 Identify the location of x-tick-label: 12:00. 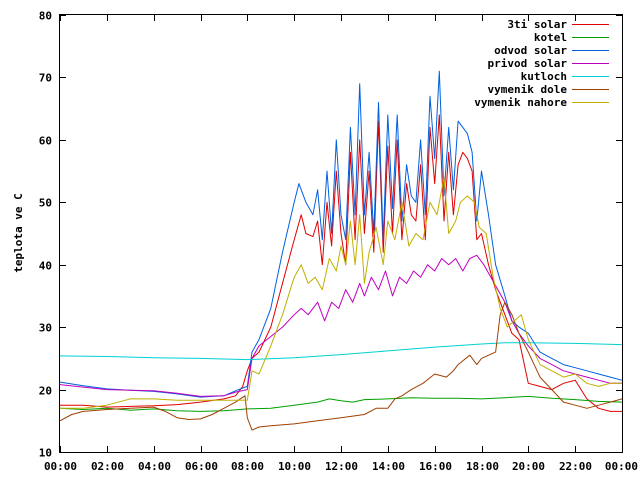
(341, 466).